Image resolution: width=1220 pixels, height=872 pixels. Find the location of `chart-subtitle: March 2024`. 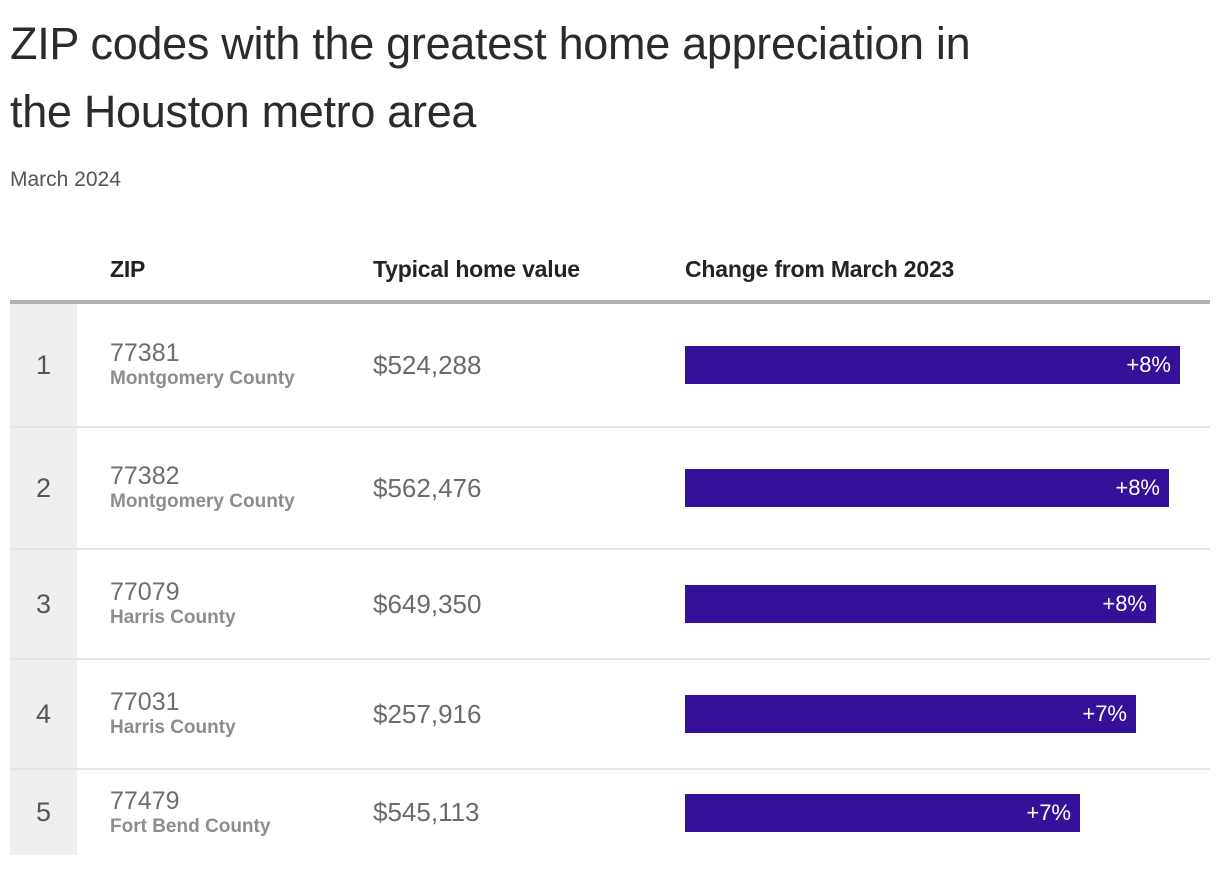

chart-subtitle: March 2024 is located at coordinates (65, 179).